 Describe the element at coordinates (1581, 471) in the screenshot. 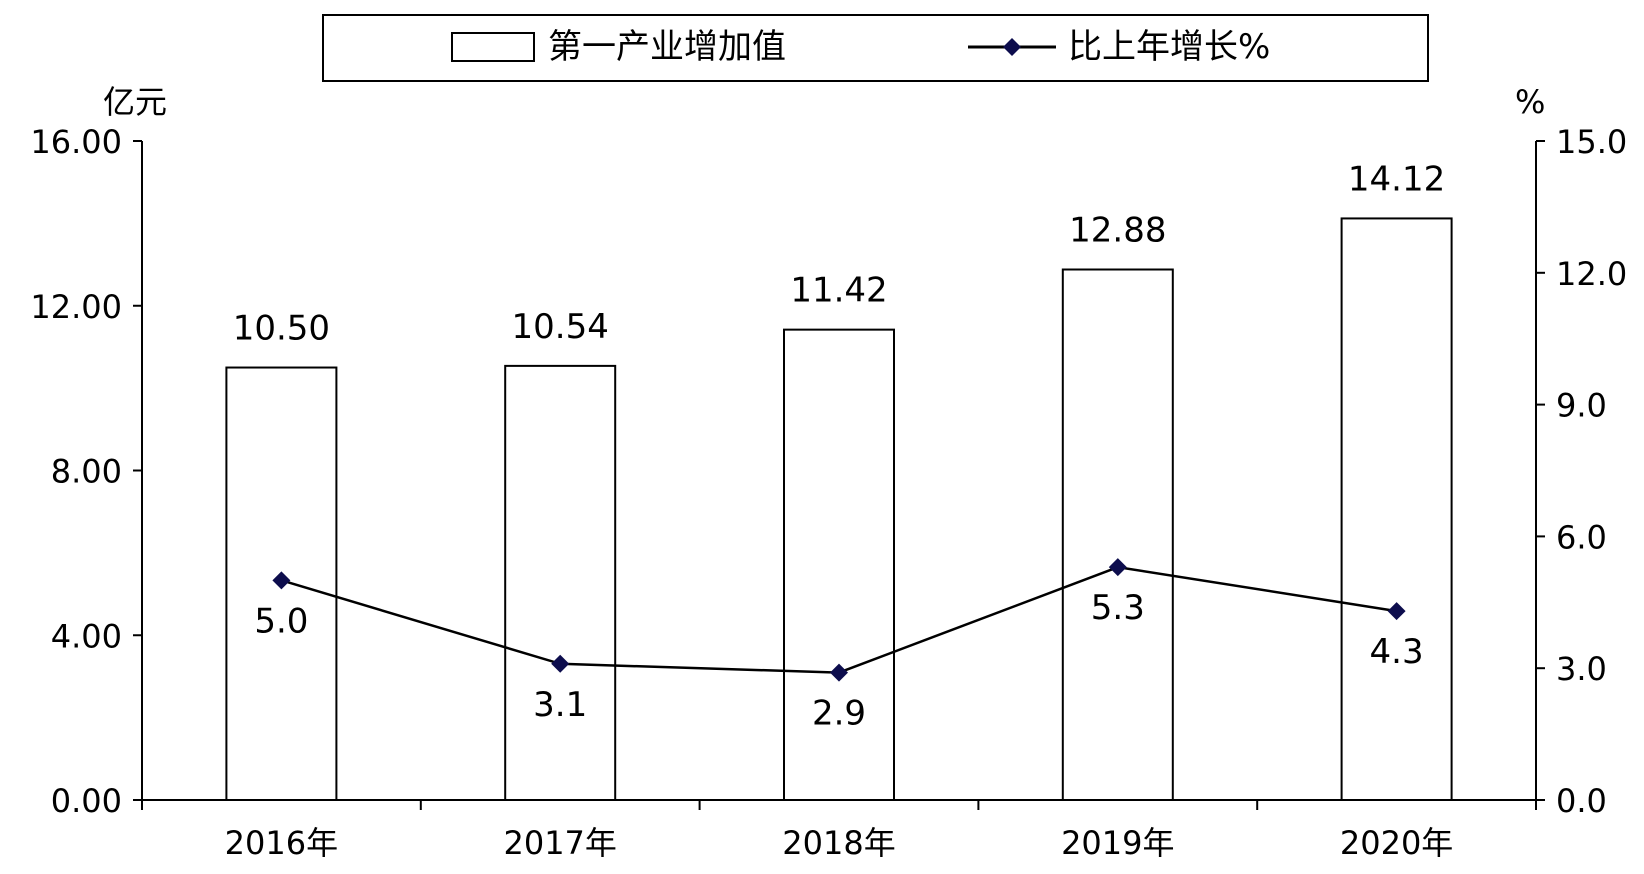

I see `right-axis-ticks: 0.0 3.0 6.0 9.0 12.0 15.0` at that location.